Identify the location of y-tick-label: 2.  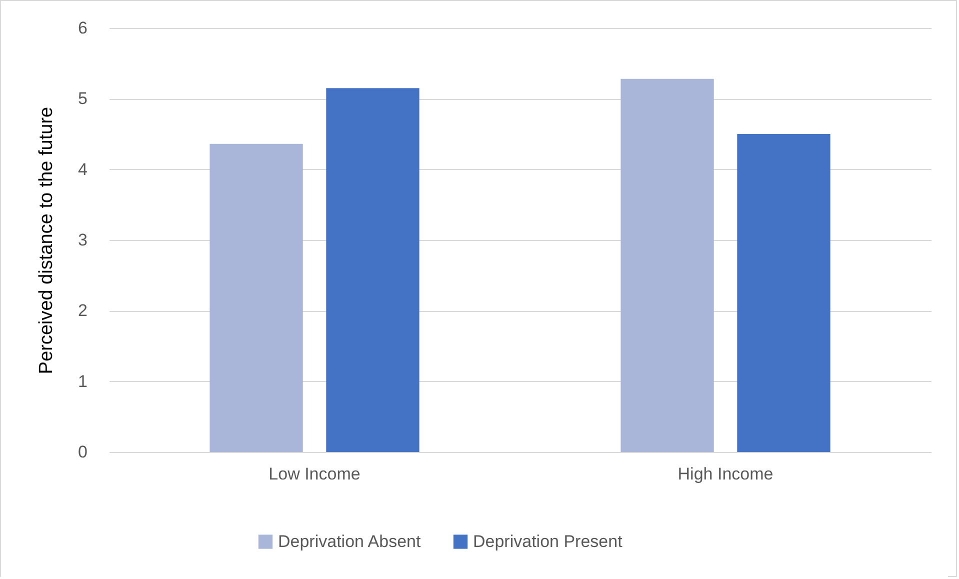
(83, 310).